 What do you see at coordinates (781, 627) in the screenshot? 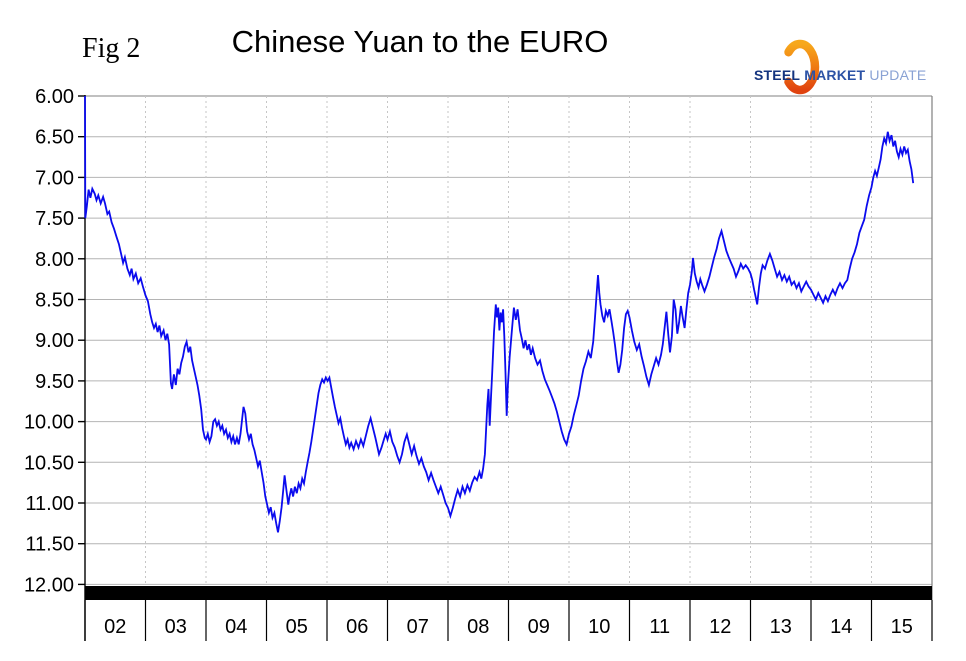
I see `x-tick-label: 13` at bounding box center [781, 627].